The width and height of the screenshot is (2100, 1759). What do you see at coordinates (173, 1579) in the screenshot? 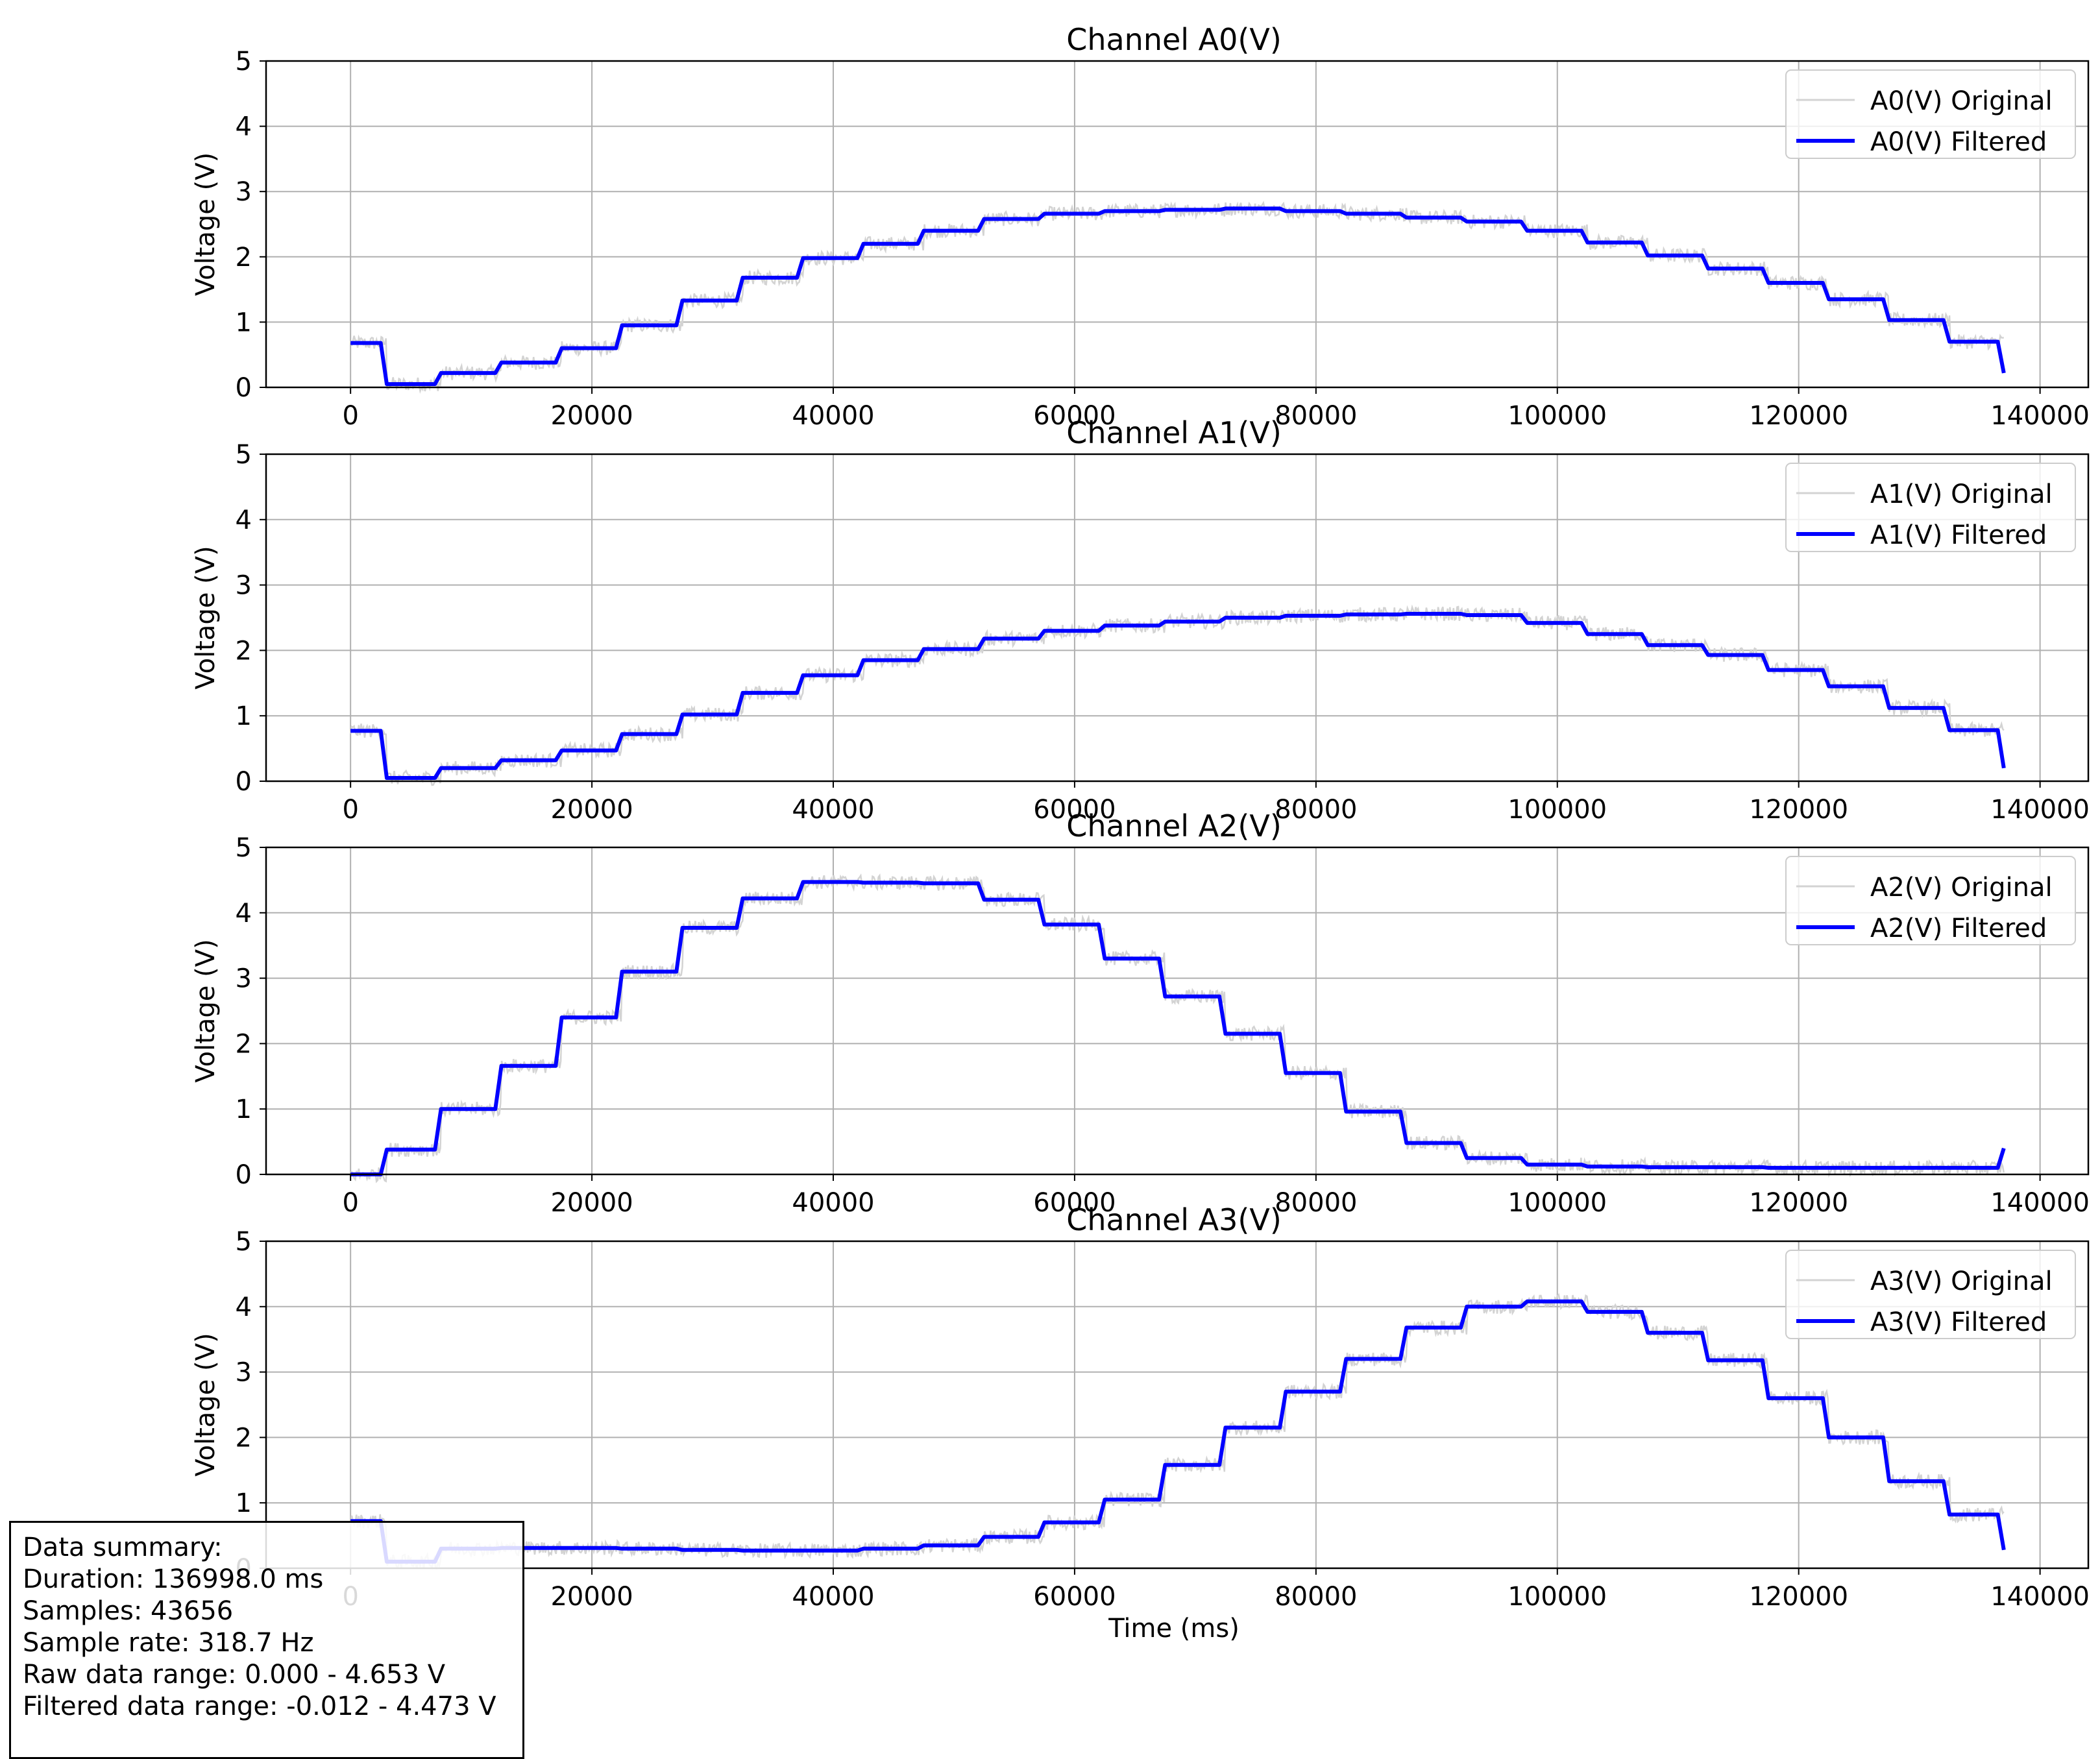
I see `summary-duration: Duration: 136998.0 ms` at bounding box center [173, 1579].